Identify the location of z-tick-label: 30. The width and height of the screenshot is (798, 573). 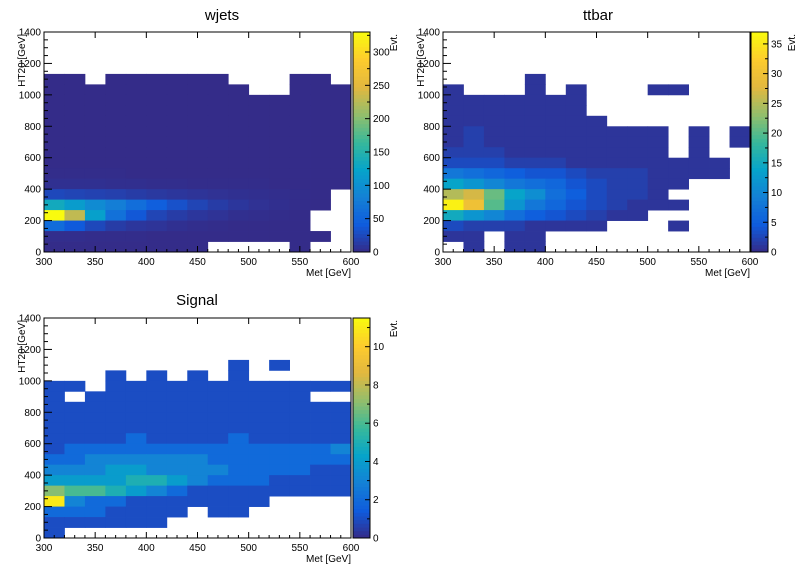
(777, 74).